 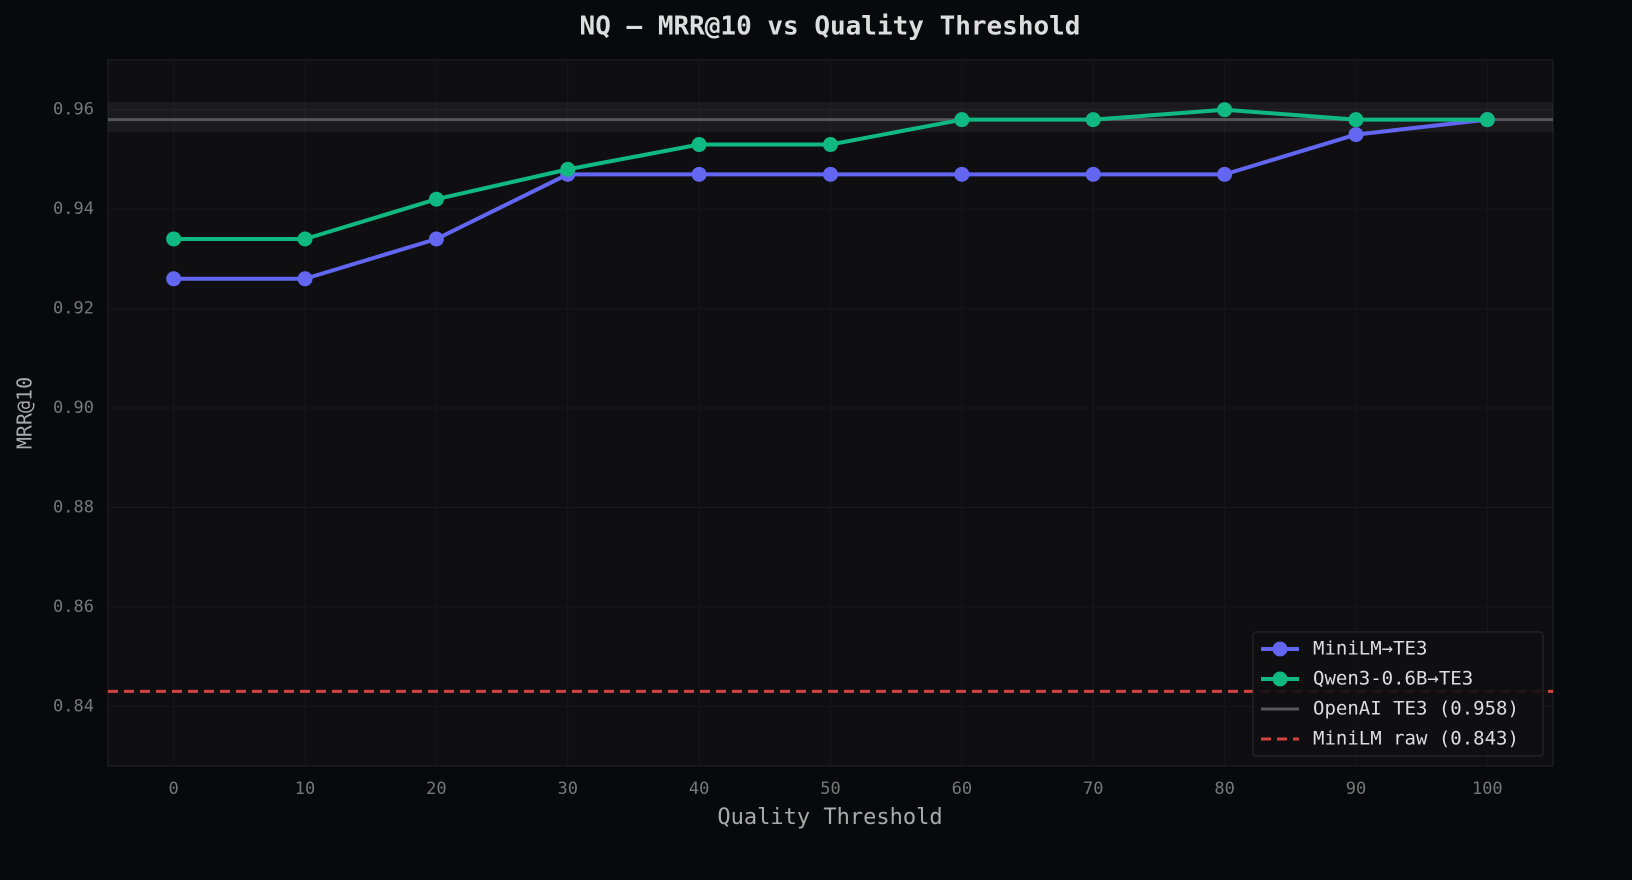 What do you see at coordinates (1416, 739) in the screenshot?
I see `legend-label: MiniLM raw (0.843)` at bounding box center [1416, 739].